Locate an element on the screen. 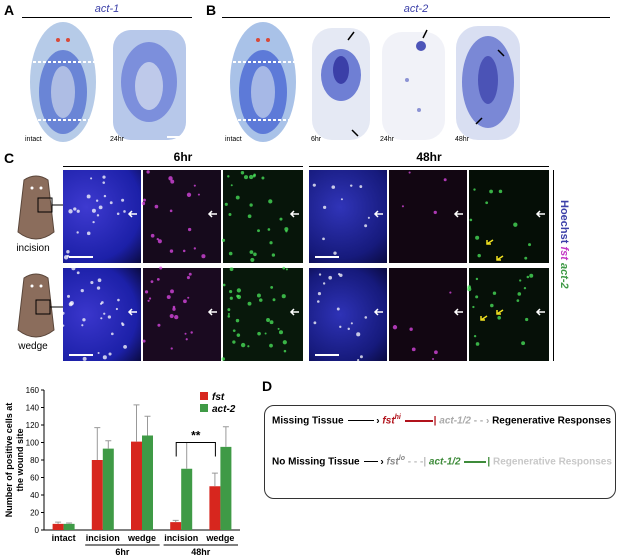 The width and height of the screenshot is (617, 558). panel-b-title: act-2 is located at coordinates (416, 9).